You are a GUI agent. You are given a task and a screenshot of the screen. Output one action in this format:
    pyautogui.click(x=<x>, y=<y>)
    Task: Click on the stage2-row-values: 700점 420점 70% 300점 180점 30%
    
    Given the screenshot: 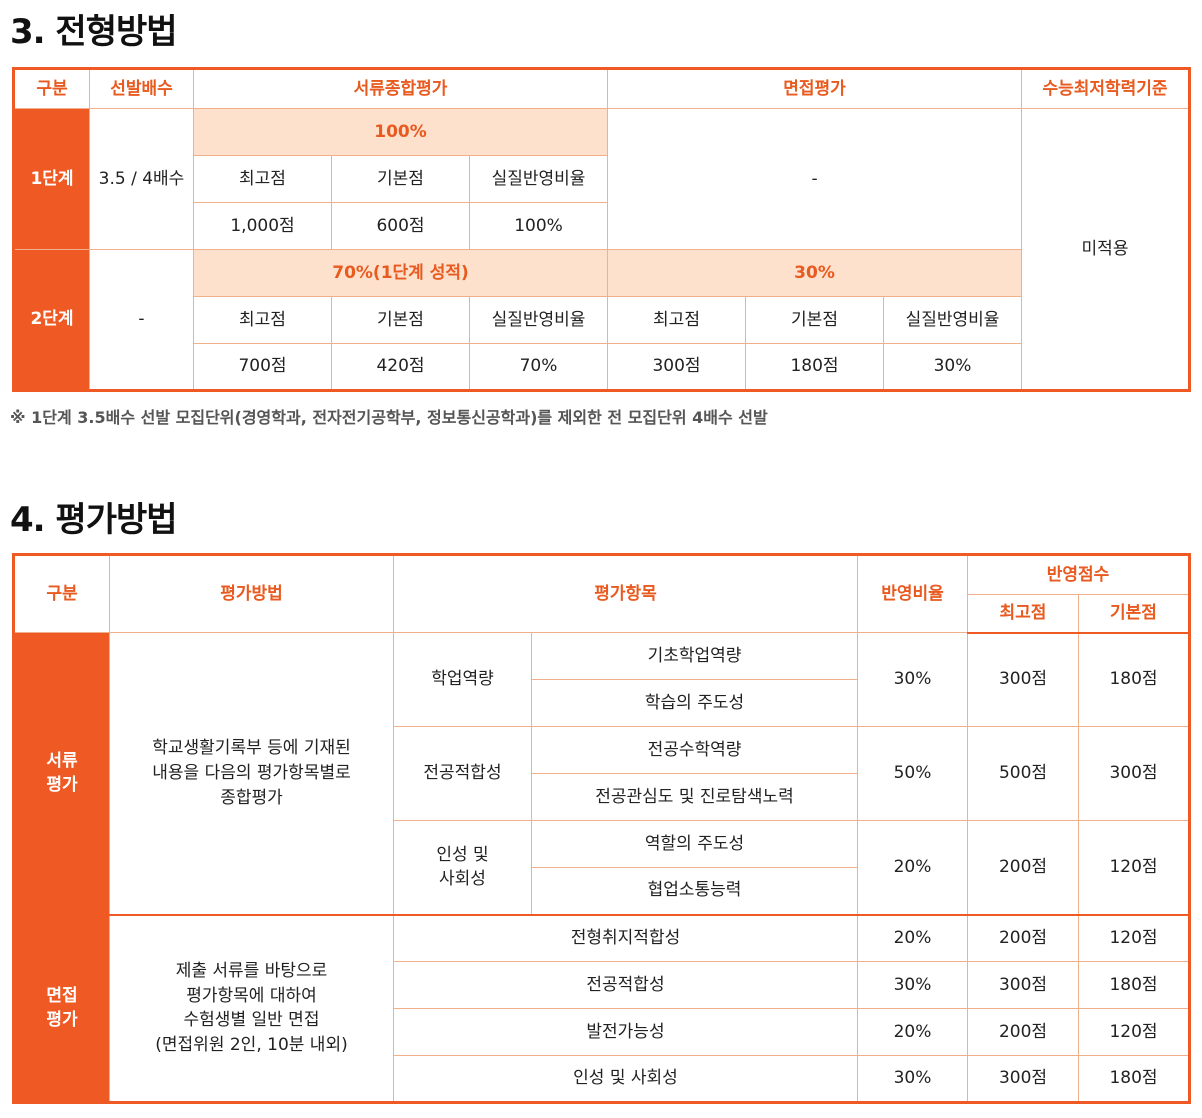 What is the action you would take?
    pyautogui.click(x=602, y=367)
    